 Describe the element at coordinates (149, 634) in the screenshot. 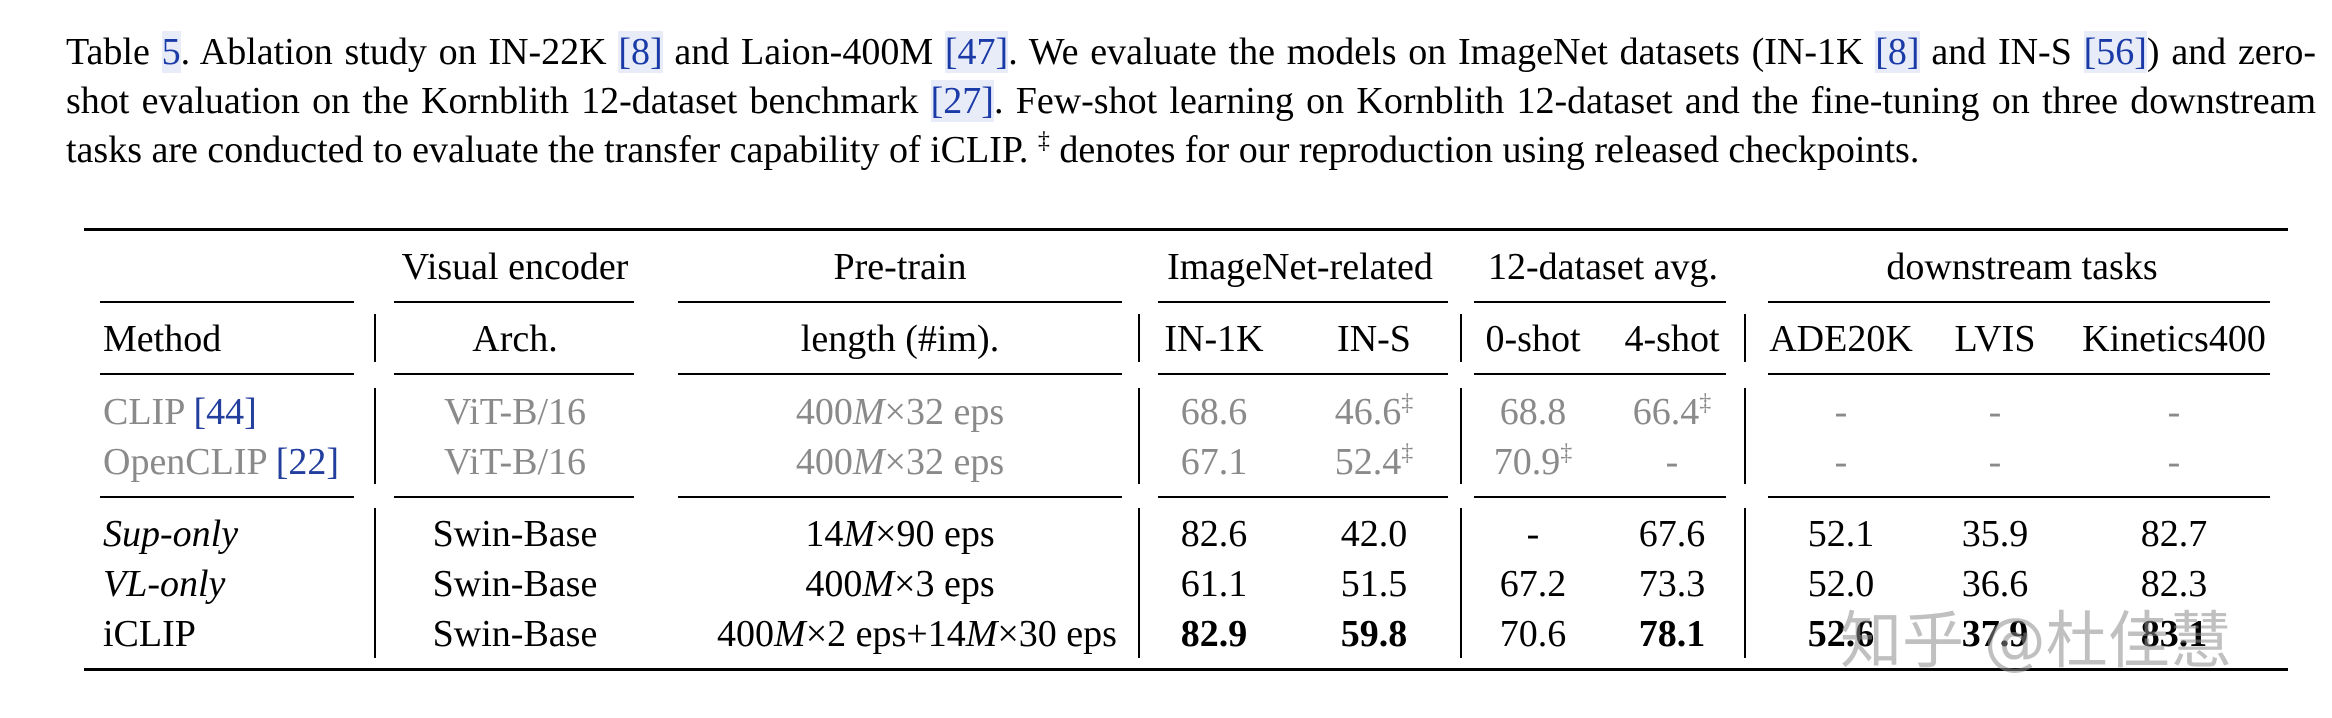

I see `method-name: iCLIP` at that location.